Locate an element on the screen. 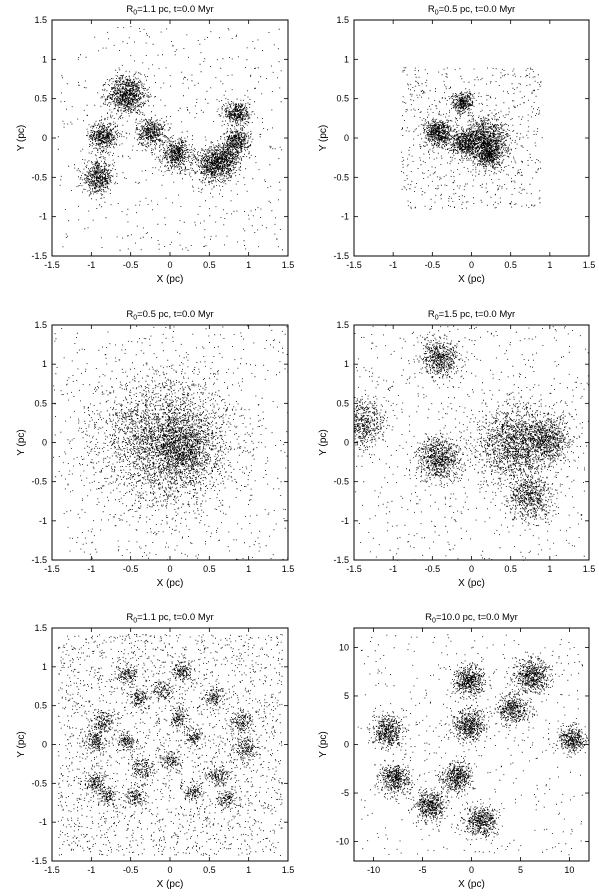 The width and height of the screenshot is (599, 896). chart-title: R0=10.0 pc, t=0.0 Myr is located at coordinates (471, 618).